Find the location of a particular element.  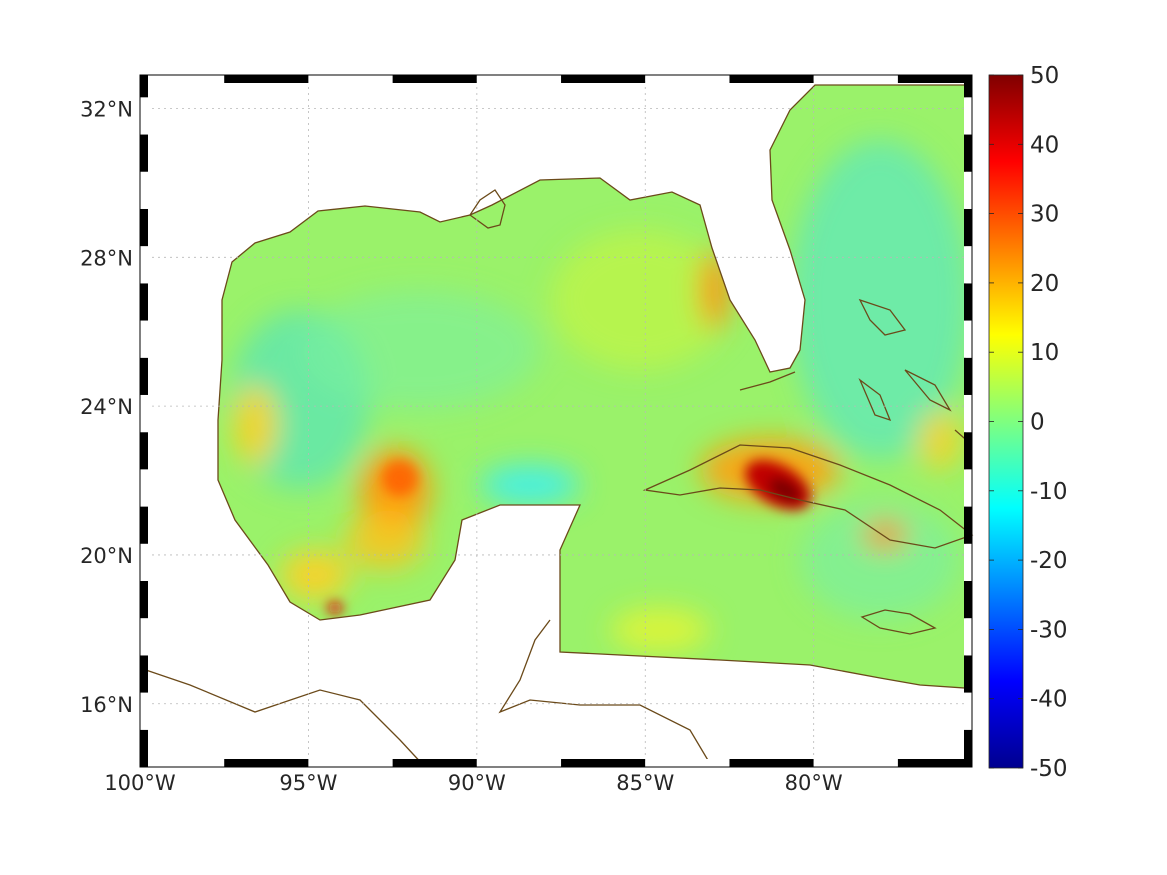

colorbar-tick-label: 30 is located at coordinates (1044, 215).